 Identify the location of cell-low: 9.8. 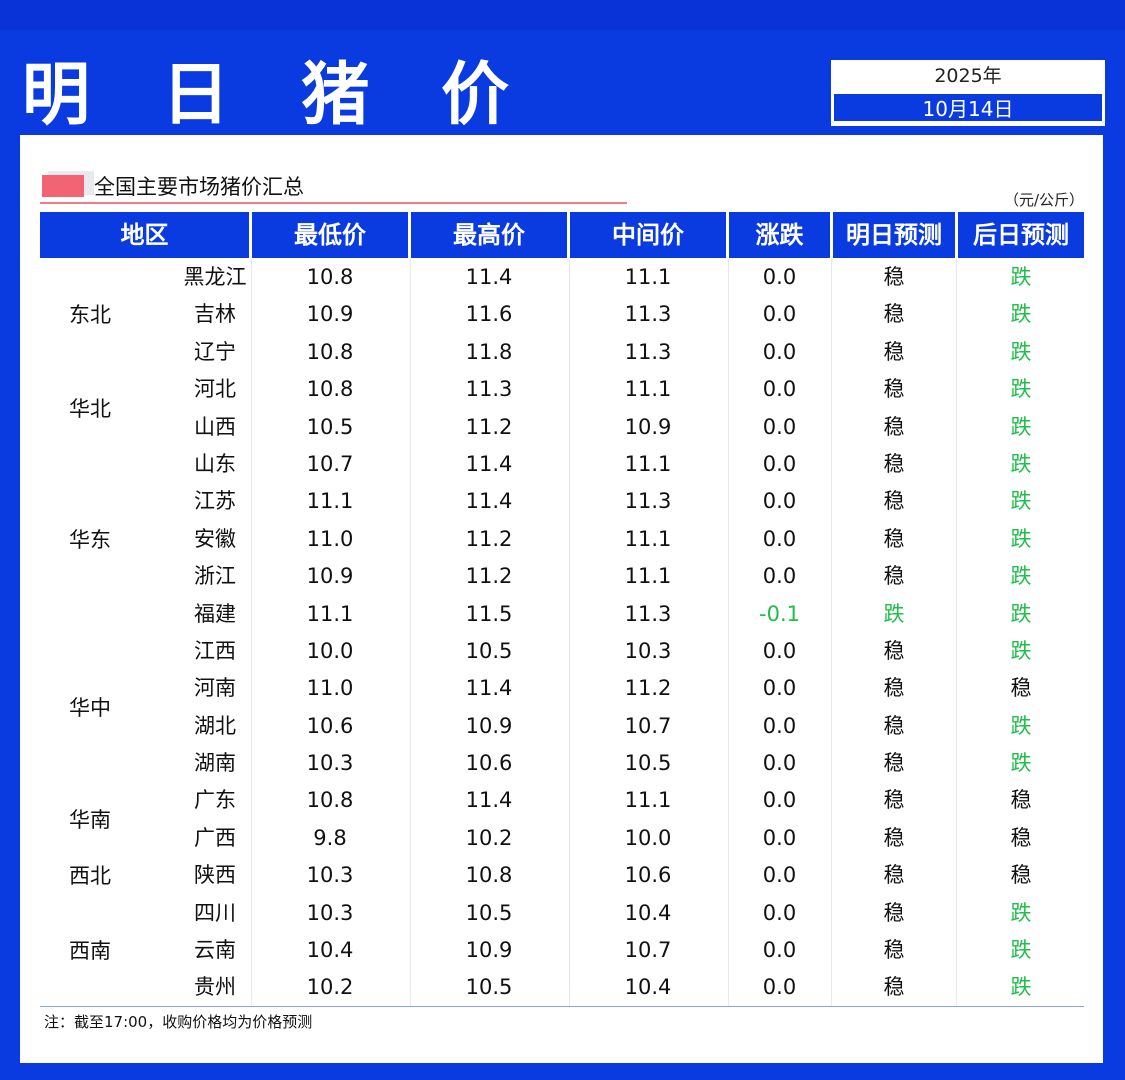
(330, 837).